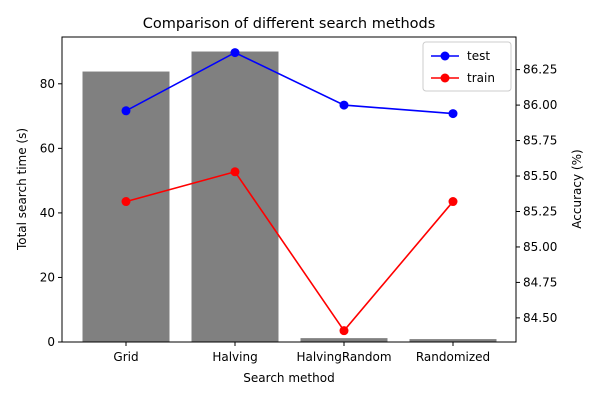  Describe the element at coordinates (235, 53) in the screenshot. I see `point-test-halving` at that location.